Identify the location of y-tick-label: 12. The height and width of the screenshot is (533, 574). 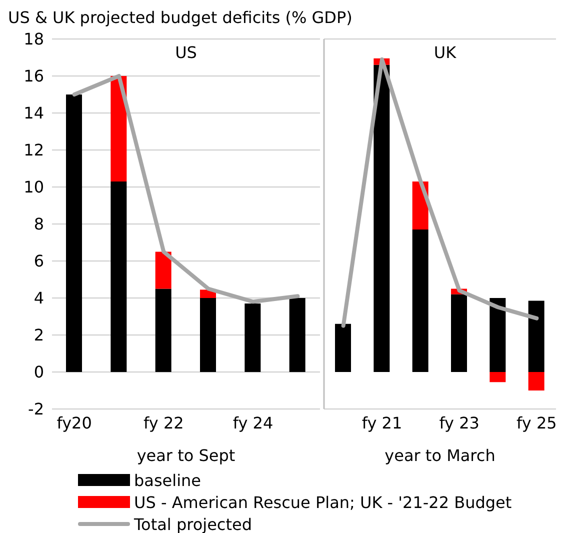
(34, 150).